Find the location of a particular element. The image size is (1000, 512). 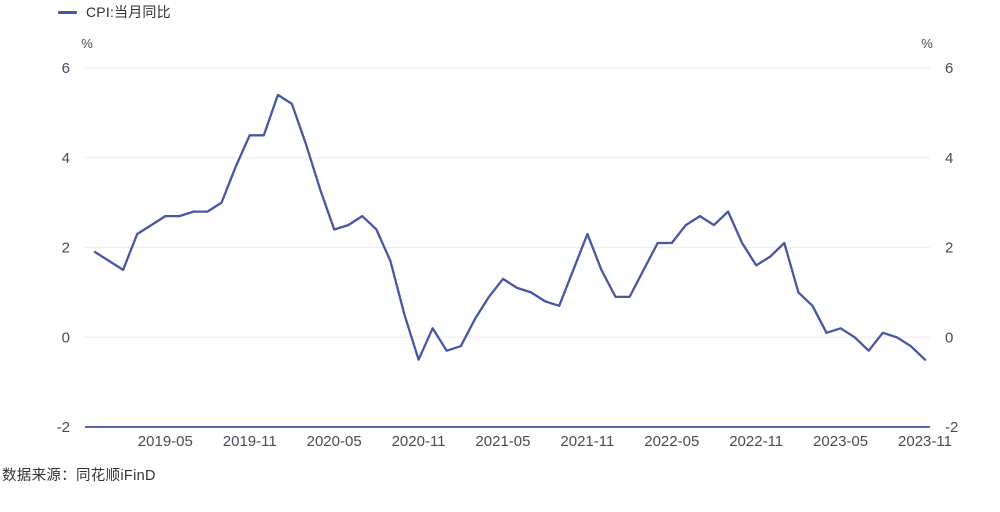

x-tick-2023-05: 2023-05 is located at coordinates (840, 441).